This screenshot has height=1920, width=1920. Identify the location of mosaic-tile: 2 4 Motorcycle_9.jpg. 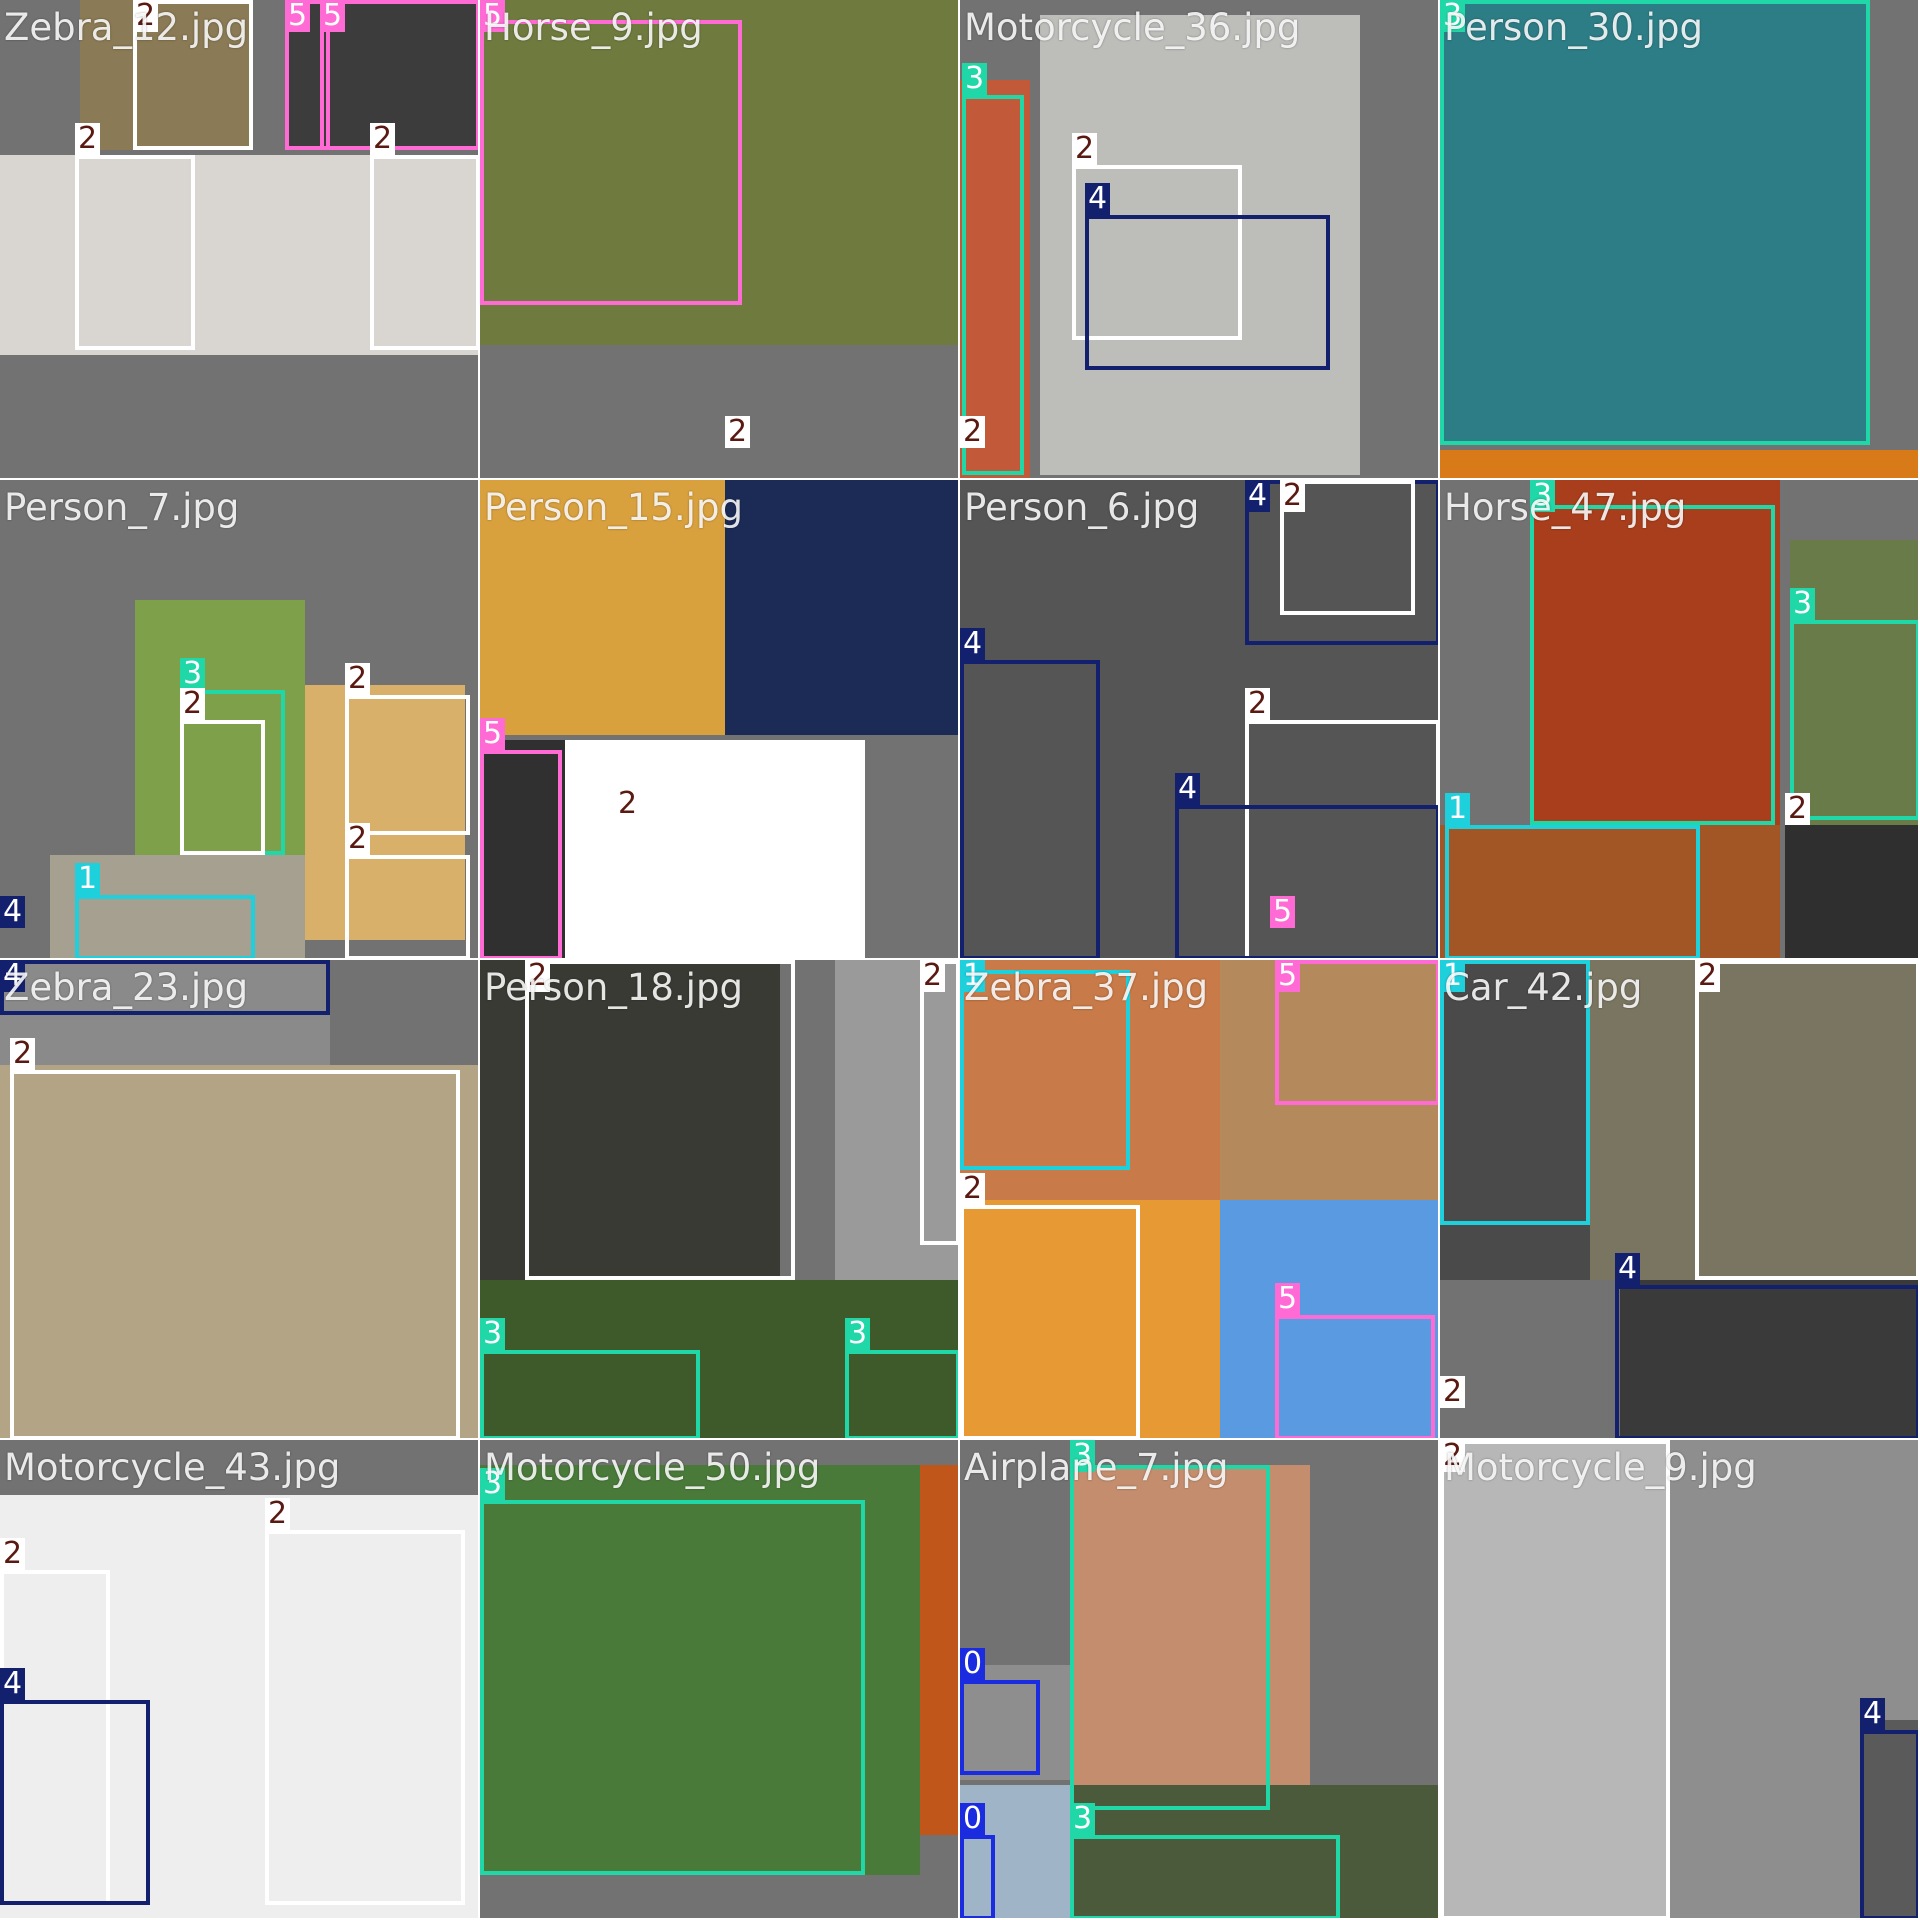
(1680, 1680).